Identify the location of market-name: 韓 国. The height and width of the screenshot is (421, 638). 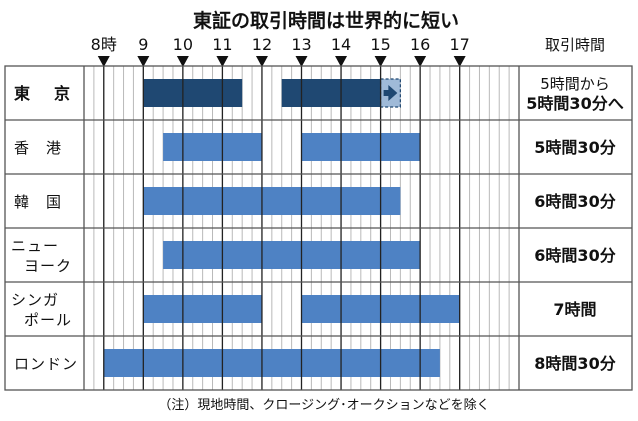
(38, 202).